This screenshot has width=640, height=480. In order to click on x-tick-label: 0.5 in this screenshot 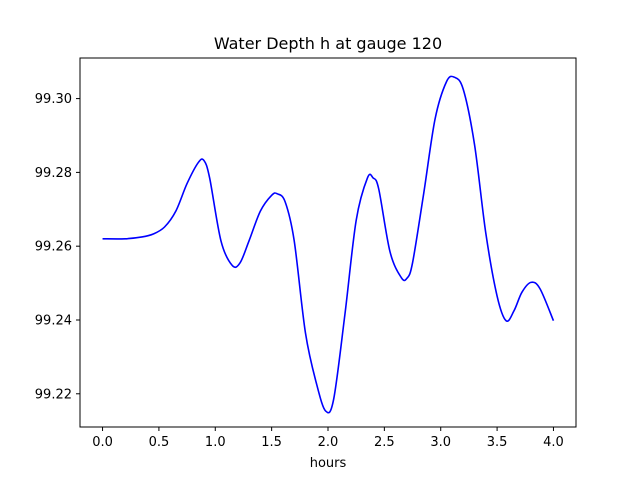, I will do `click(159, 442)`.